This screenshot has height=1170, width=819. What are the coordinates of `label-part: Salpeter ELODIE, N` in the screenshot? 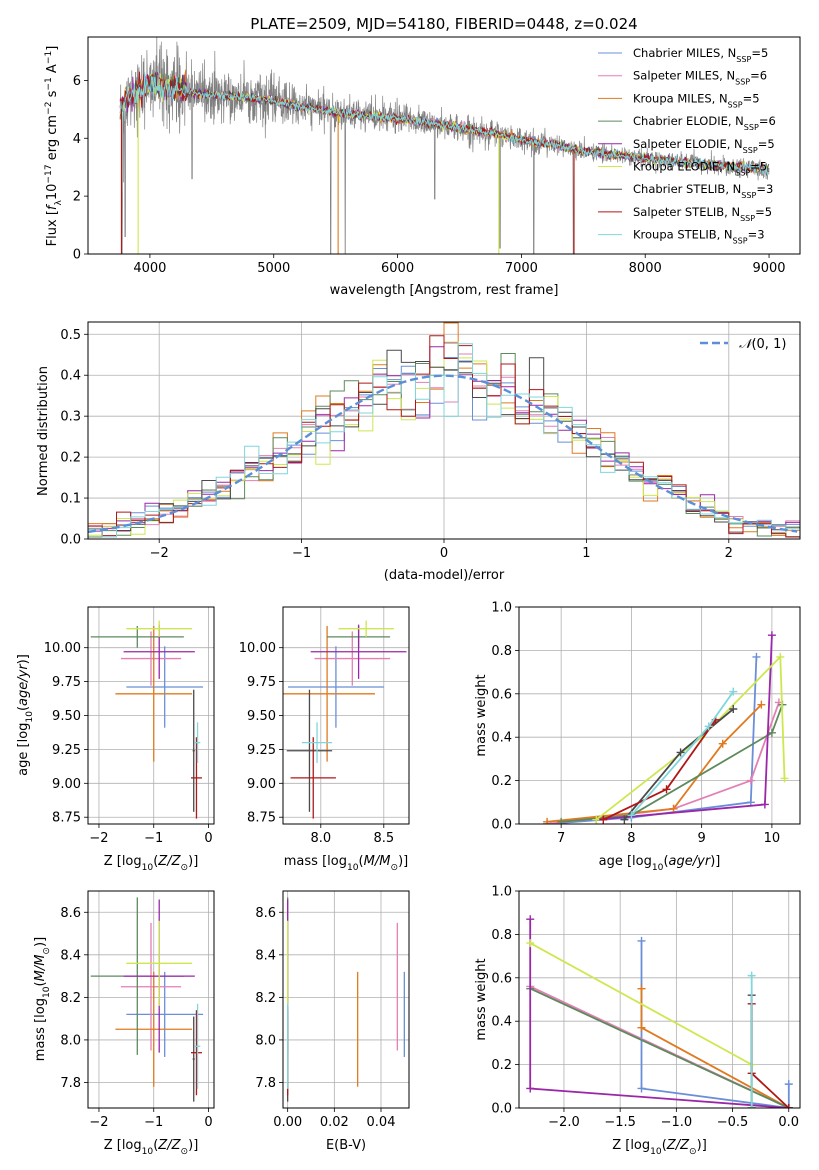 It's located at (688, 144).